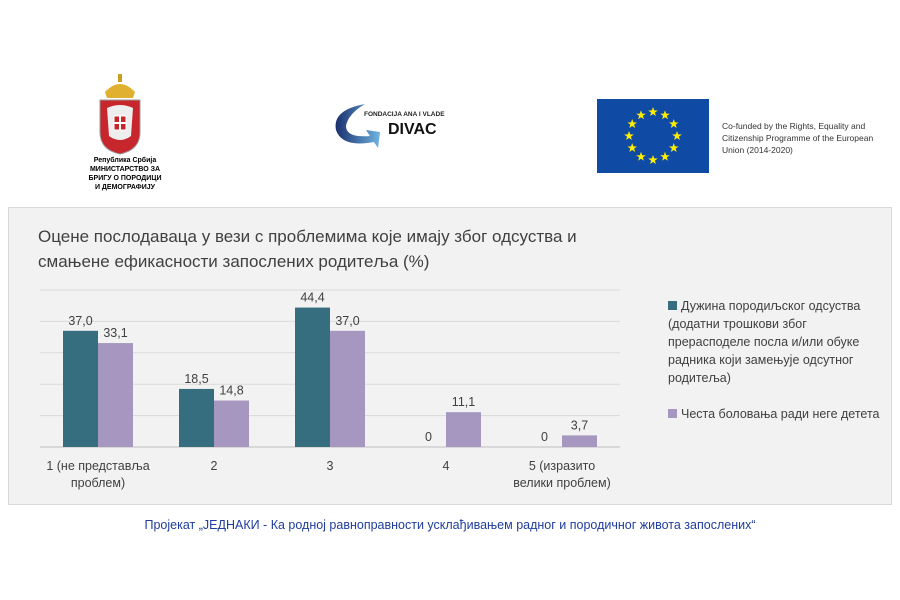 This screenshot has height=600, width=900. I want to click on data-label: 18,5, so click(196, 379).